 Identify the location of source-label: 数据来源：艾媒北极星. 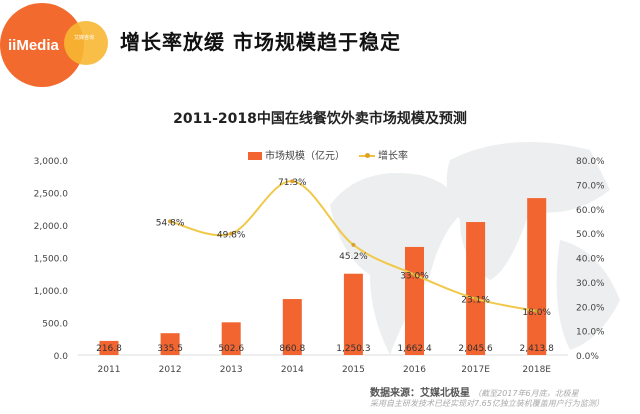
(420, 393).